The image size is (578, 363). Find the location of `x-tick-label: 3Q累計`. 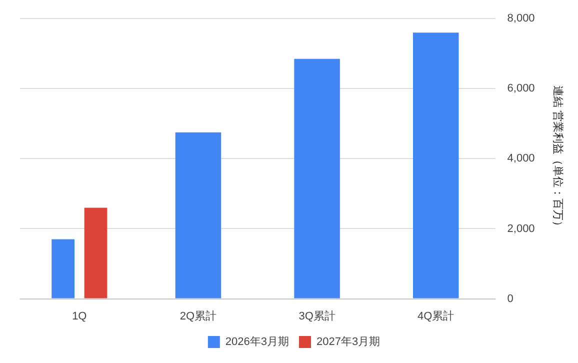

x-tick-label: 3Q累計 is located at coordinates (317, 315).